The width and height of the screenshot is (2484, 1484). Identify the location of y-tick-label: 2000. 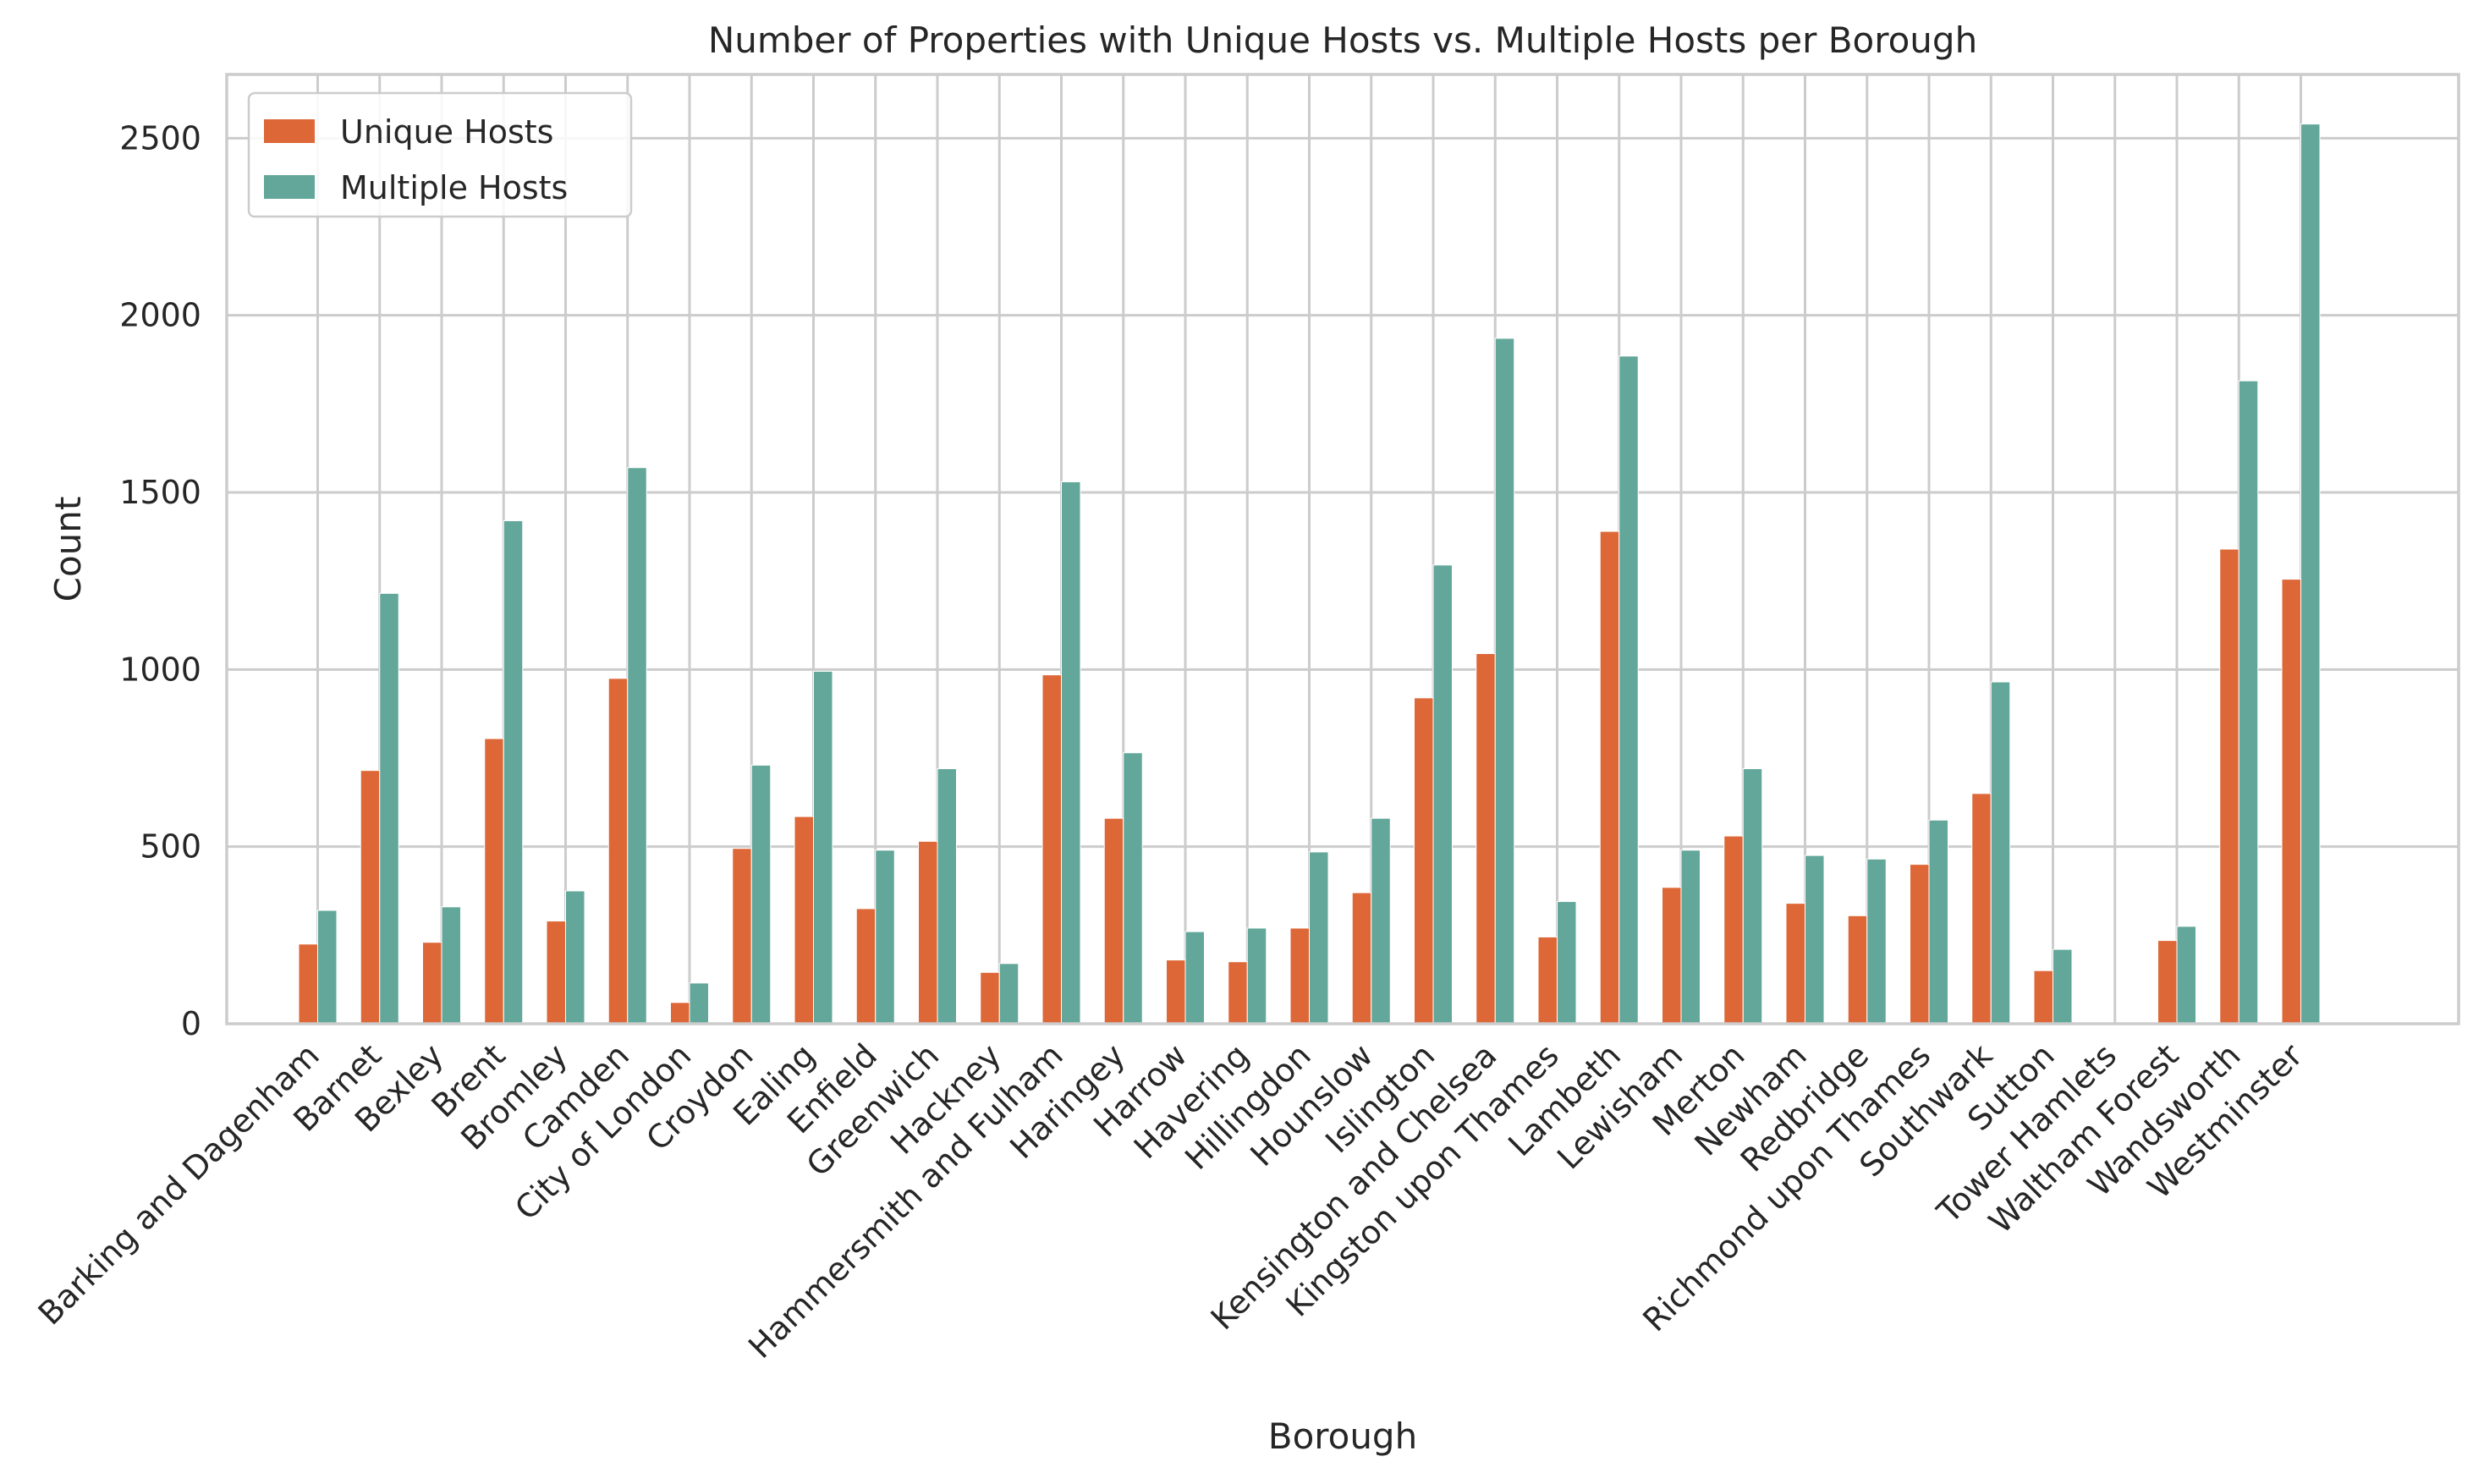
(160, 315).